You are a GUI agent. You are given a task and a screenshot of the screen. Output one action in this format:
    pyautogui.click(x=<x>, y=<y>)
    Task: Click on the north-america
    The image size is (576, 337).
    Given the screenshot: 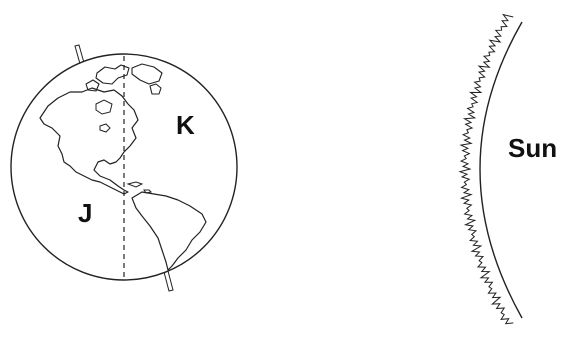 What is the action you would take?
    pyautogui.click(x=89, y=141)
    